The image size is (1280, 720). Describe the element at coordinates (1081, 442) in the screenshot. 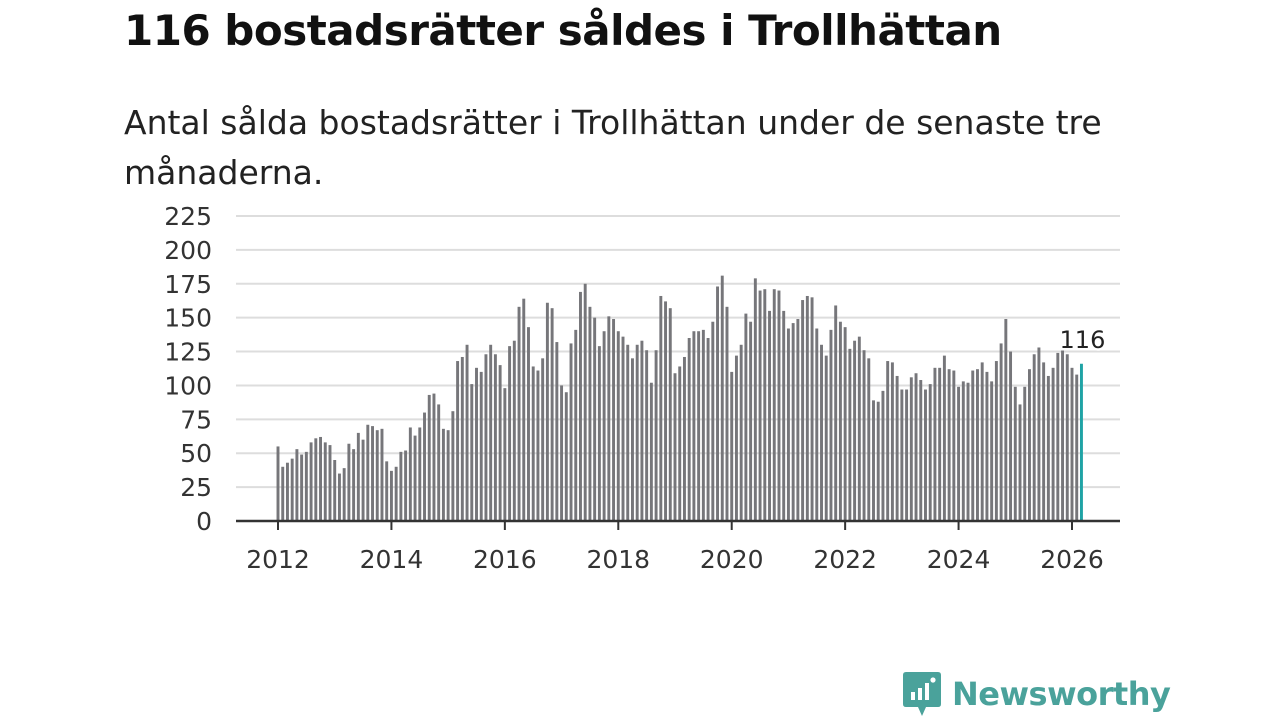

I see `bar-highlight` at that location.